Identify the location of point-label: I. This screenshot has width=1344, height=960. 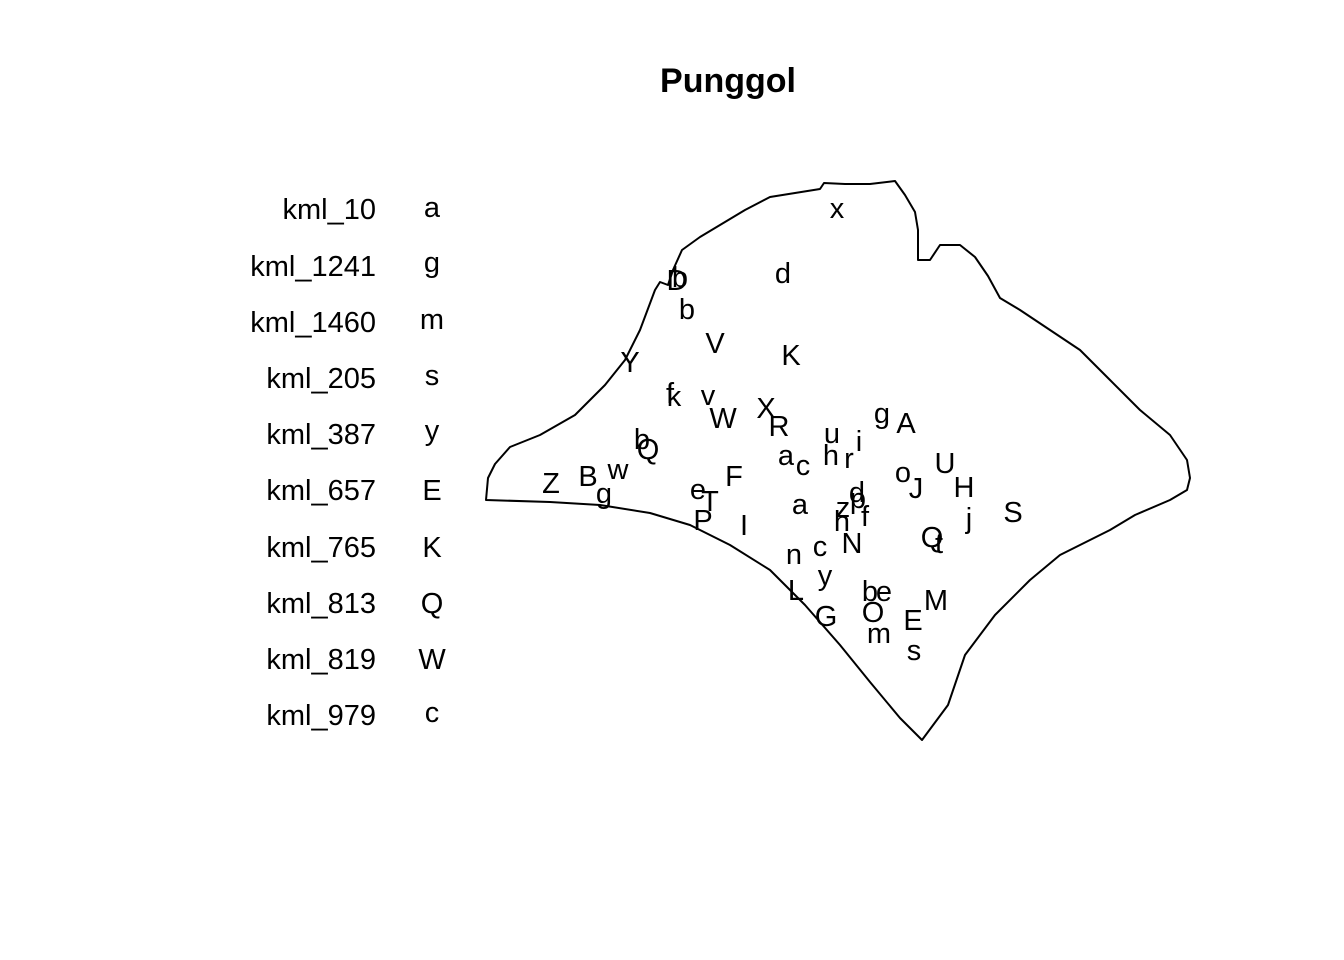
(744, 526).